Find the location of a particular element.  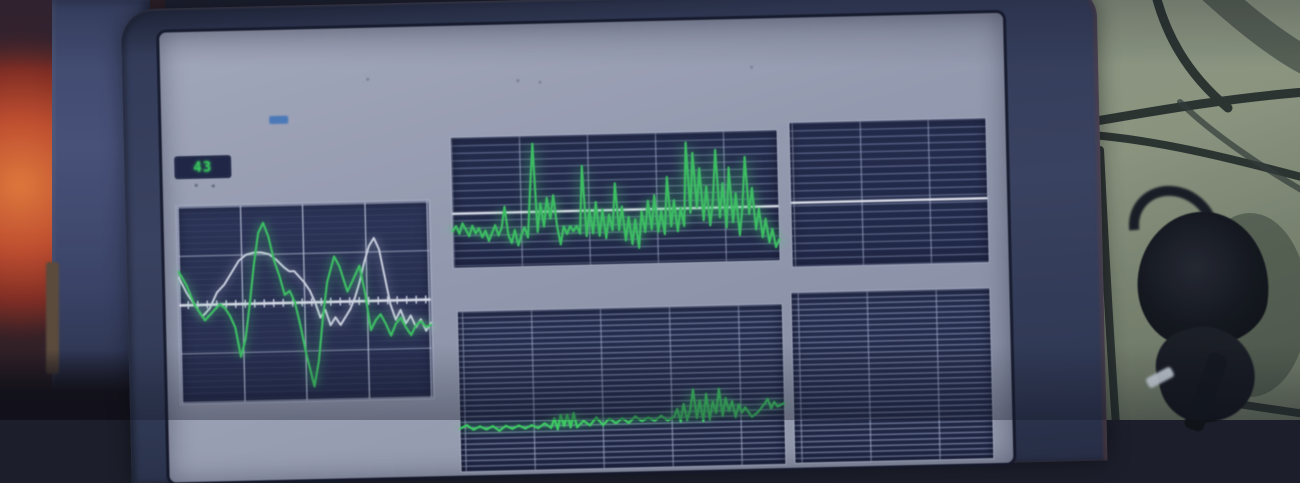

status-badge-label: 43 is located at coordinates (203, 167).